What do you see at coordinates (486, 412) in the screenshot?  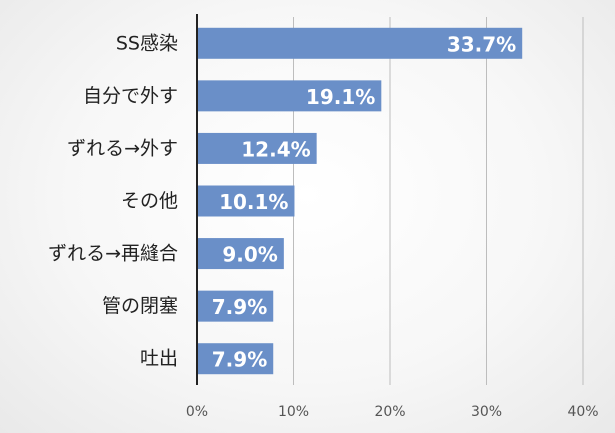 I see `x-tick-label-3: 30%` at bounding box center [486, 412].